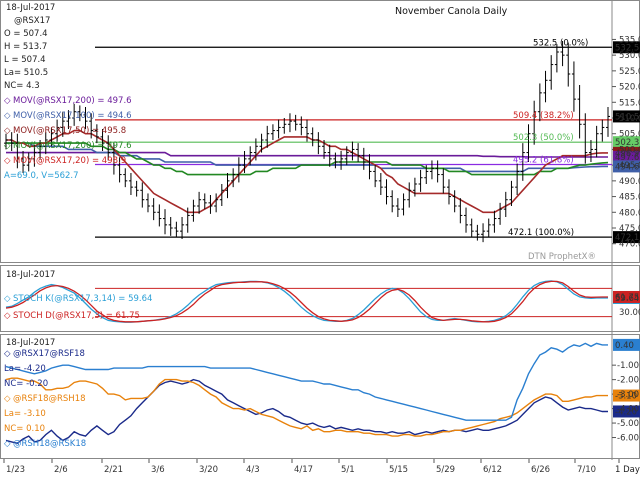  Describe the element at coordinates (49, 444) in the screenshot. I see `legend-entry: @RSH18@RSK18` at that location.